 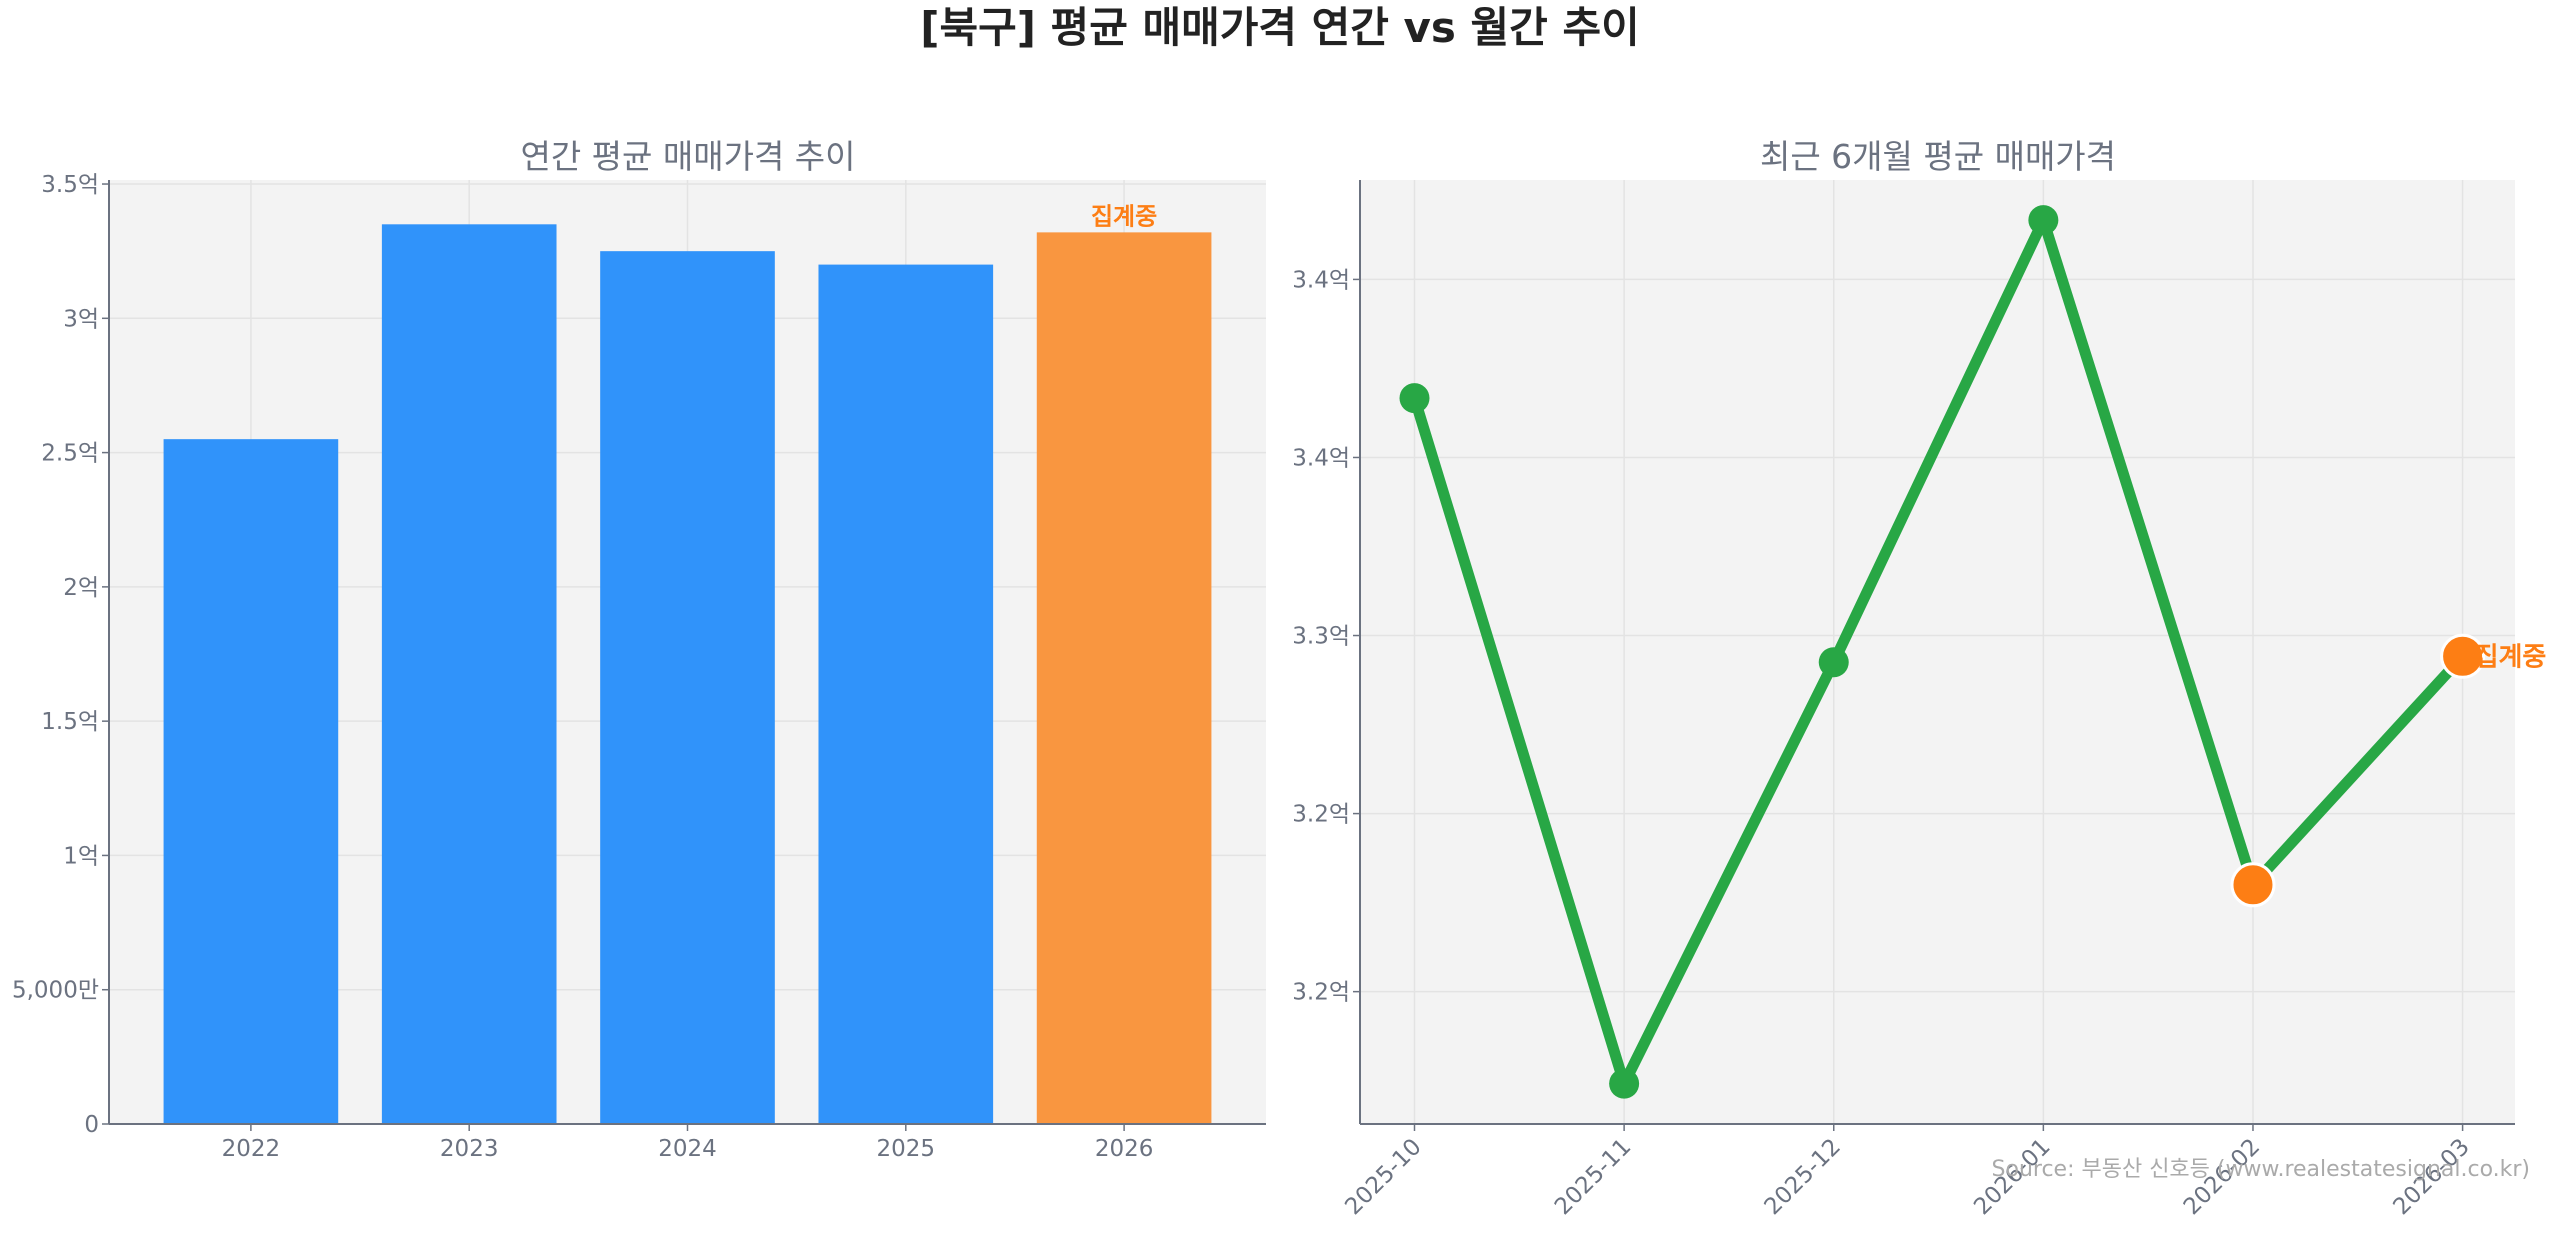 What do you see at coordinates (906, 694) in the screenshot?
I see `bar-2025` at bounding box center [906, 694].